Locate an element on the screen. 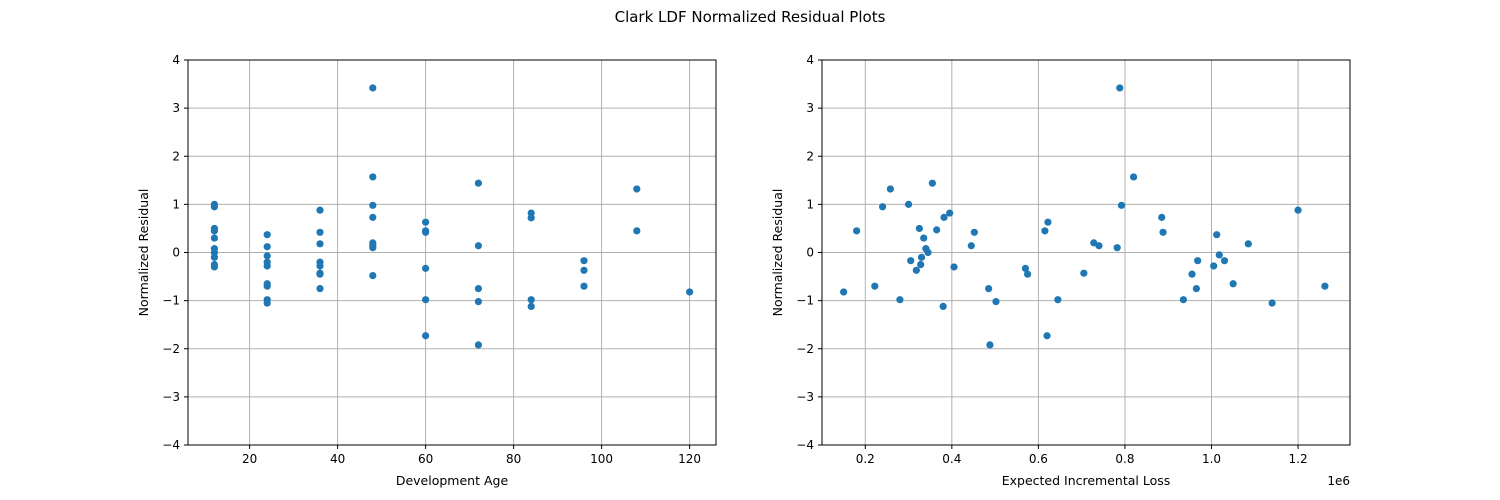 The width and height of the screenshot is (1500, 500). x-tick-label: 120 is located at coordinates (689, 459).